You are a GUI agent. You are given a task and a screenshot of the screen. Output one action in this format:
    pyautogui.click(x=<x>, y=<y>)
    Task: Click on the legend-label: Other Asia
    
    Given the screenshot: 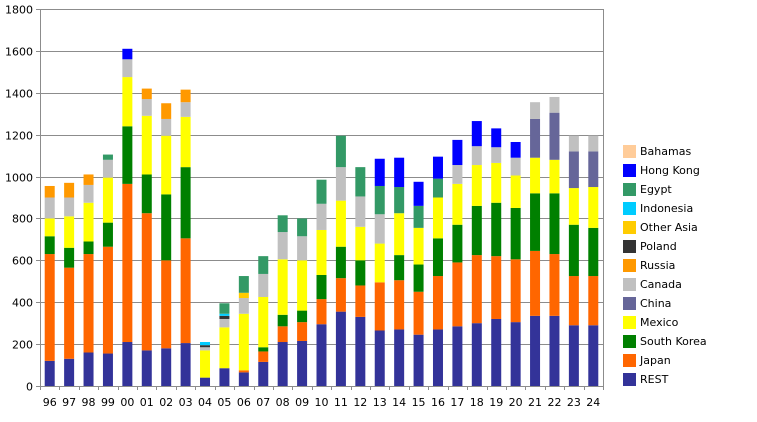 What is the action you would take?
    pyautogui.click(x=669, y=227)
    